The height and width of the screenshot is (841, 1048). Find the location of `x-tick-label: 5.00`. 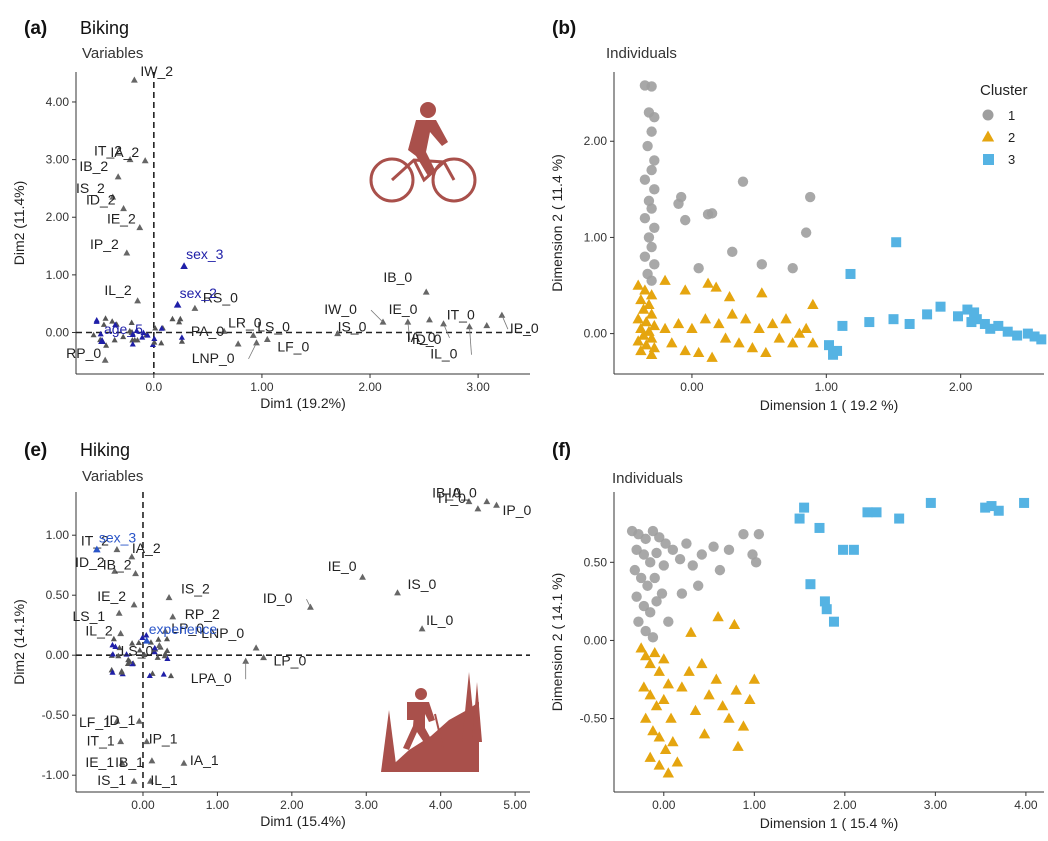

x-tick-label: 5.00 is located at coordinates (515, 805).